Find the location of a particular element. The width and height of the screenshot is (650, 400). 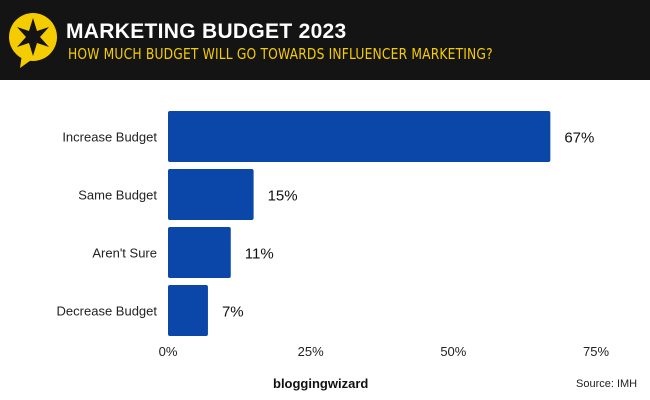

star-speech-bubble-icon is located at coordinates (33, 40).